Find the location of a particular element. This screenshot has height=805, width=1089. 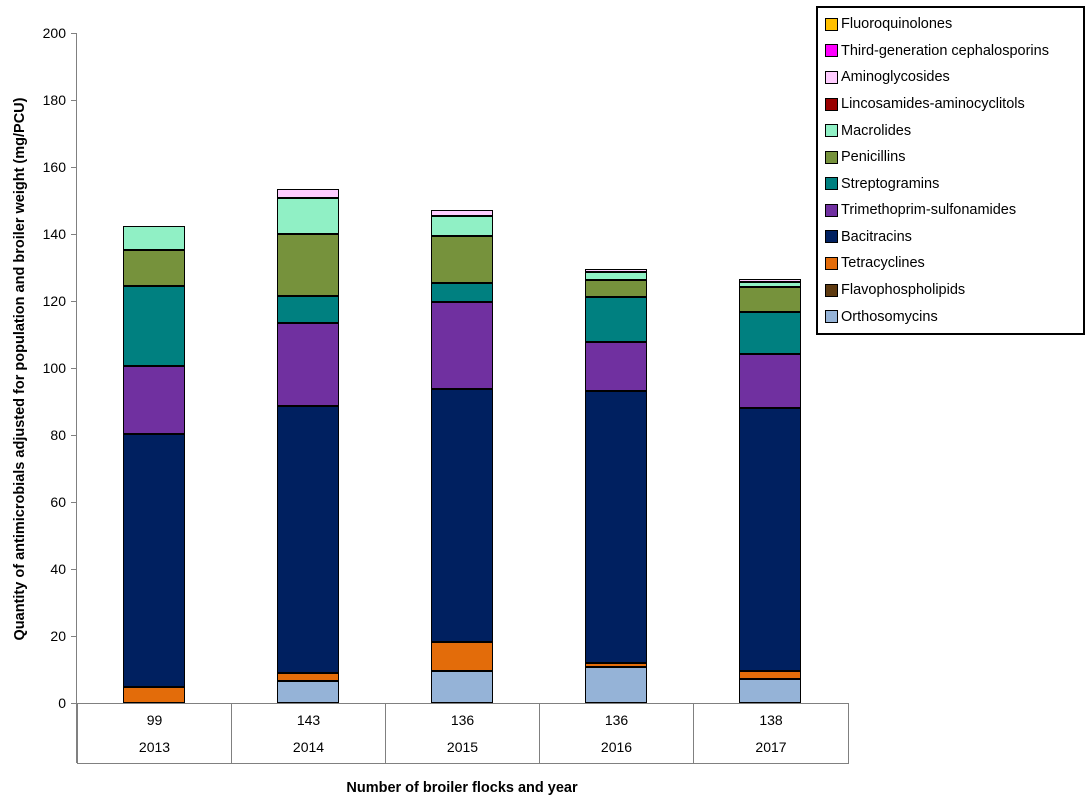

bar-2013 is located at coordinates (154, 368).